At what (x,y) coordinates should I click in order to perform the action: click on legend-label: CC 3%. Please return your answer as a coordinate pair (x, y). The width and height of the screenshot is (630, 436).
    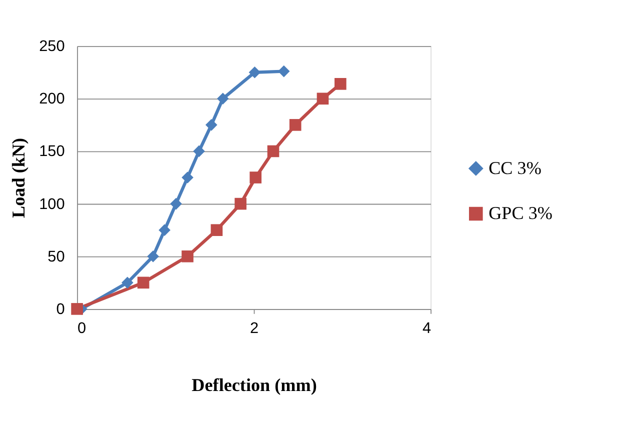
    Looking at the image, I should click on (515, 168).